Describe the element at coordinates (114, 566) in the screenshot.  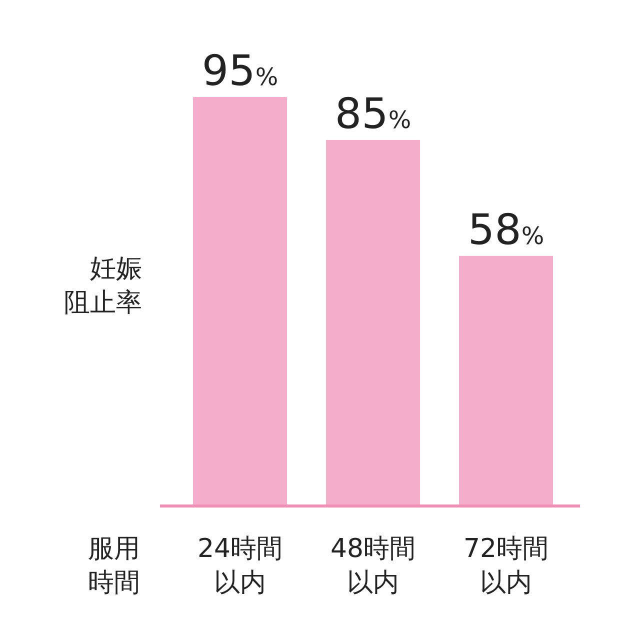
I see `xlabel: 服用時間` at that location.